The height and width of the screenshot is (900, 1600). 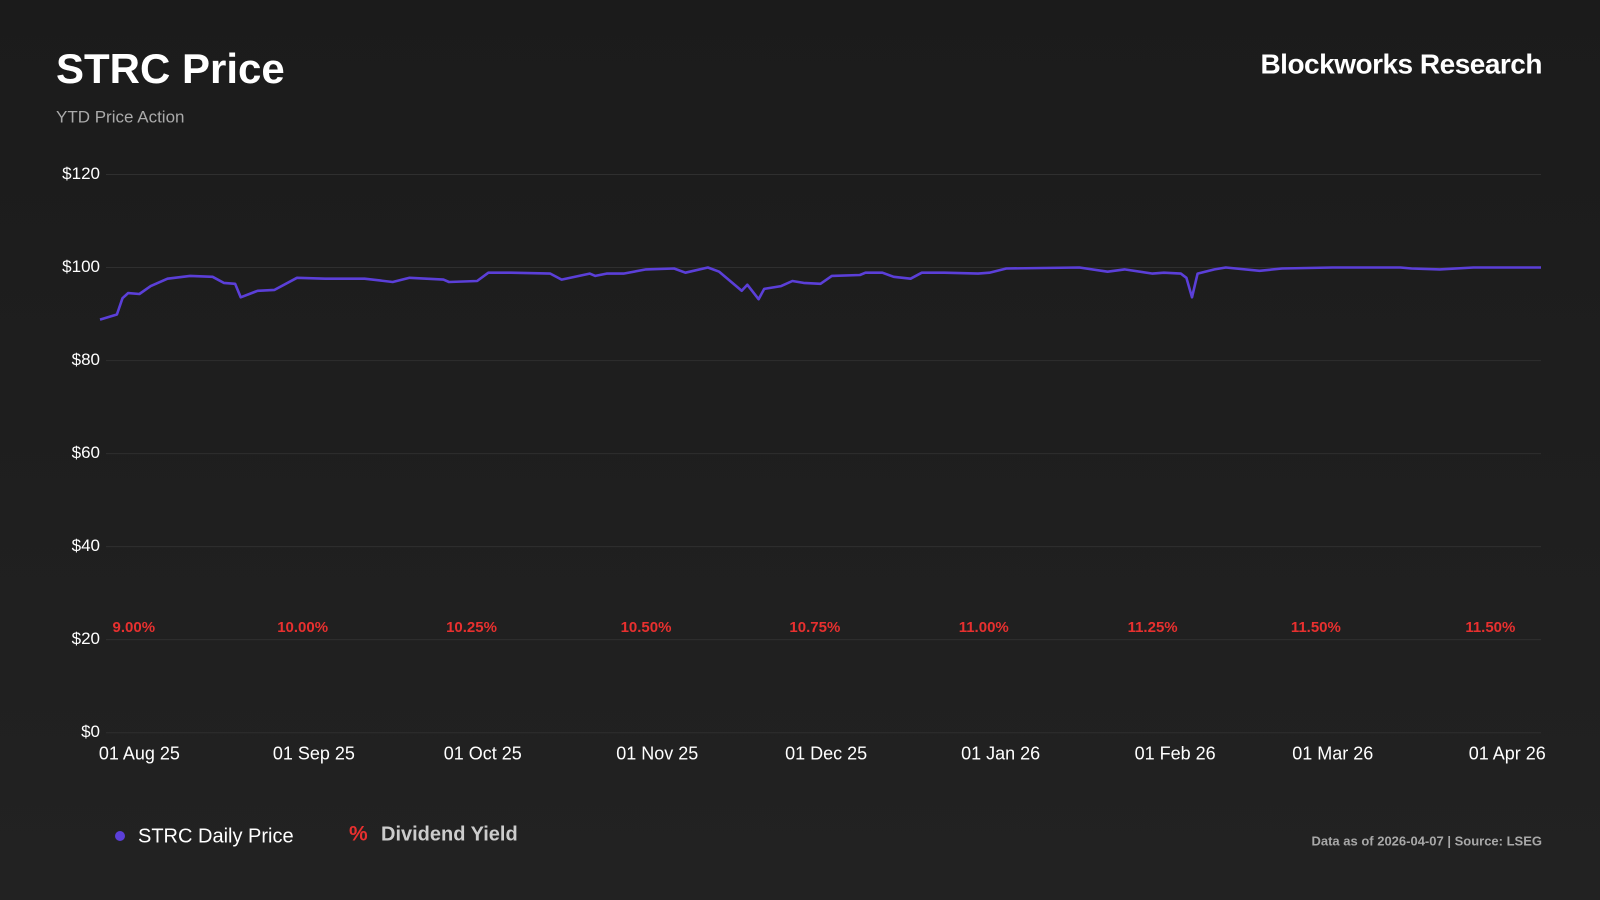 What do you see at coordinates (1175, 753) in the screenshot?
I see `x-tick-label: 01 Feb 26` at bounding box center [1175, 753].